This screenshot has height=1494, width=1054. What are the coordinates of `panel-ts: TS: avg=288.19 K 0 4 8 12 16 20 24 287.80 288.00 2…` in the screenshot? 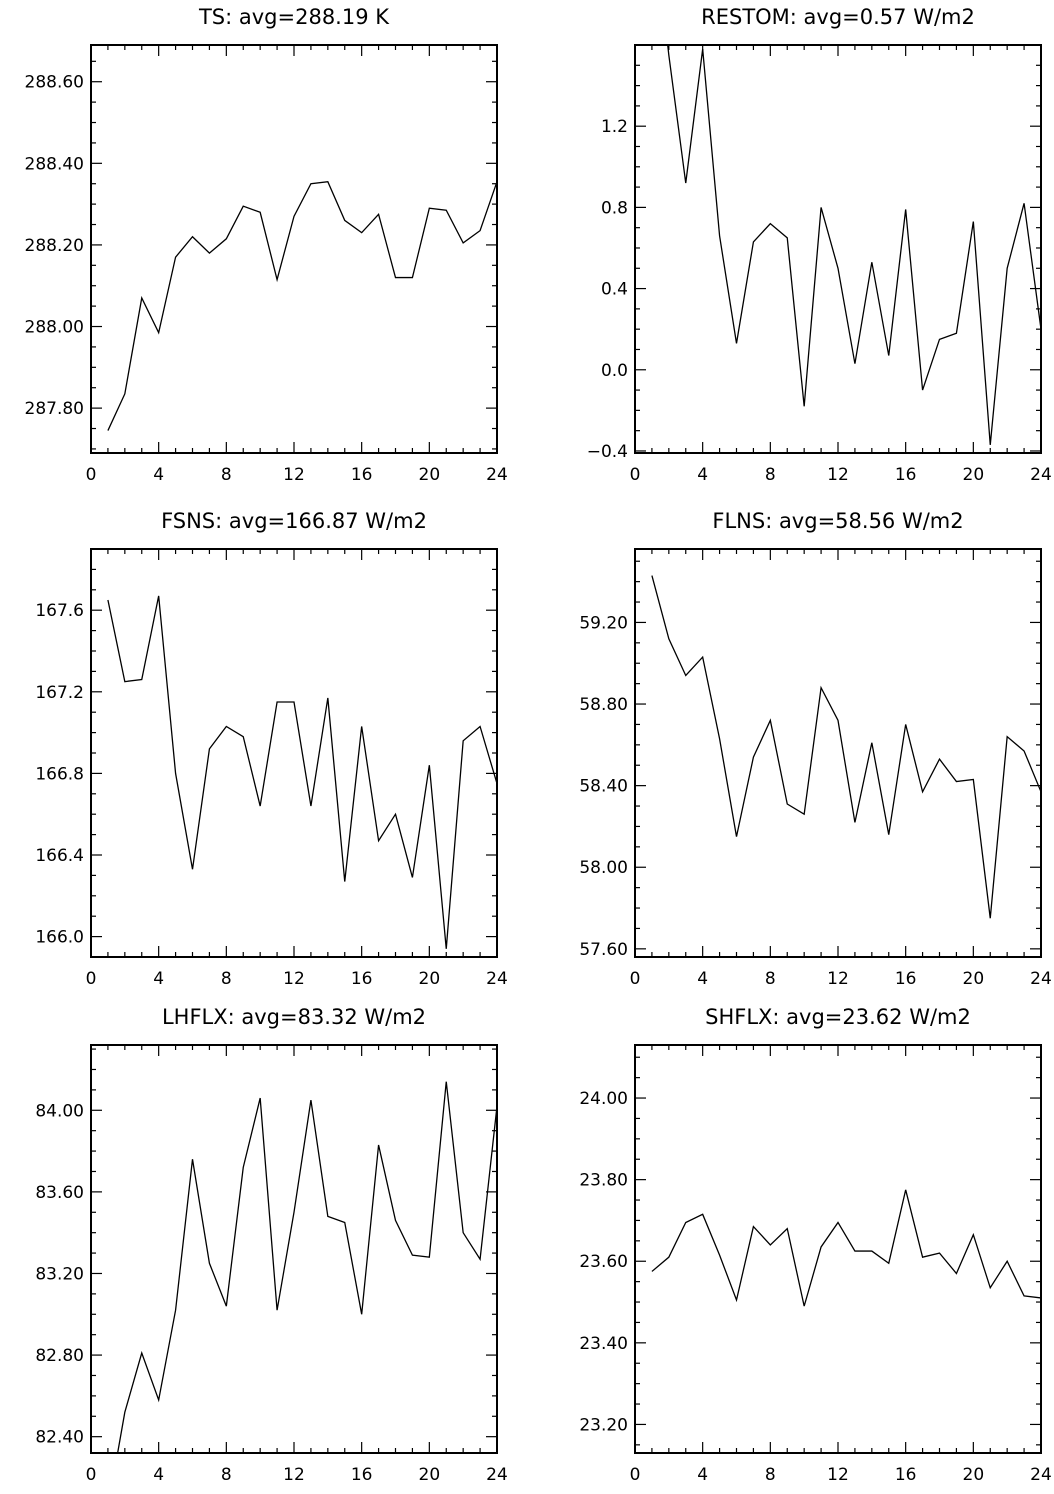 It's located at (266, 245).